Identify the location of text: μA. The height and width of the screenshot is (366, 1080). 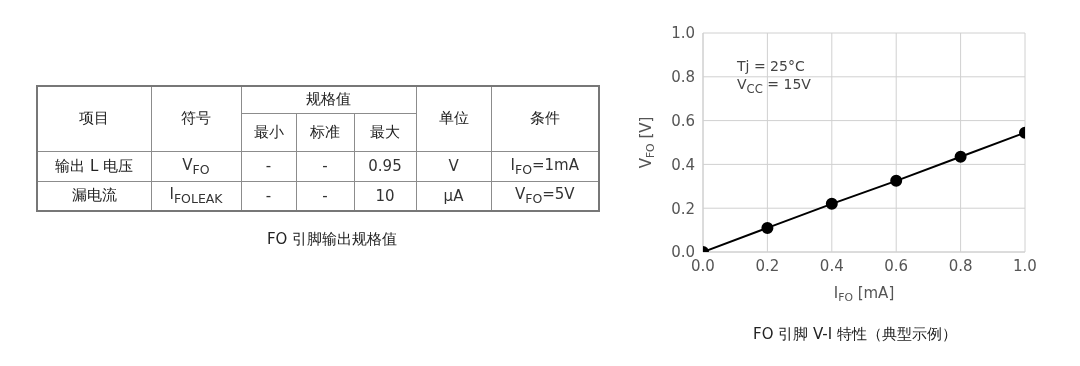
(453, 195).